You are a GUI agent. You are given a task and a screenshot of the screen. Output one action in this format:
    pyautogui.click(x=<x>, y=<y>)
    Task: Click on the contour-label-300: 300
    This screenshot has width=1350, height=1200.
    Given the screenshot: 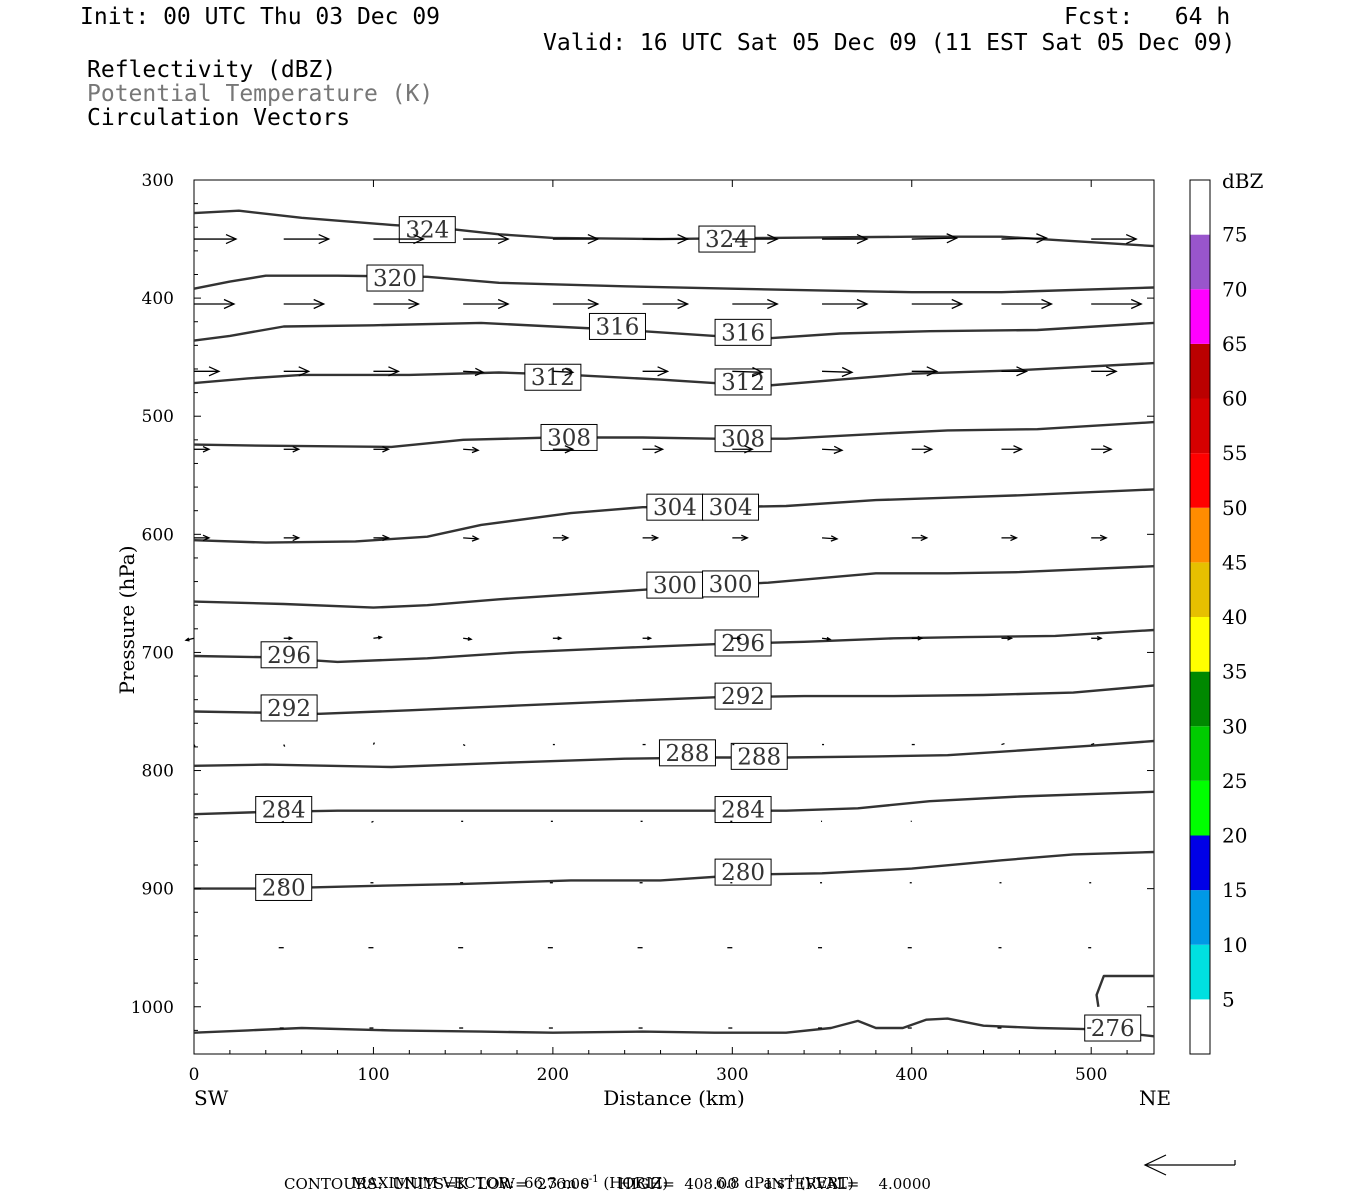 What is the action you would take?
    pyautogui.click(x=675, y=586)
    